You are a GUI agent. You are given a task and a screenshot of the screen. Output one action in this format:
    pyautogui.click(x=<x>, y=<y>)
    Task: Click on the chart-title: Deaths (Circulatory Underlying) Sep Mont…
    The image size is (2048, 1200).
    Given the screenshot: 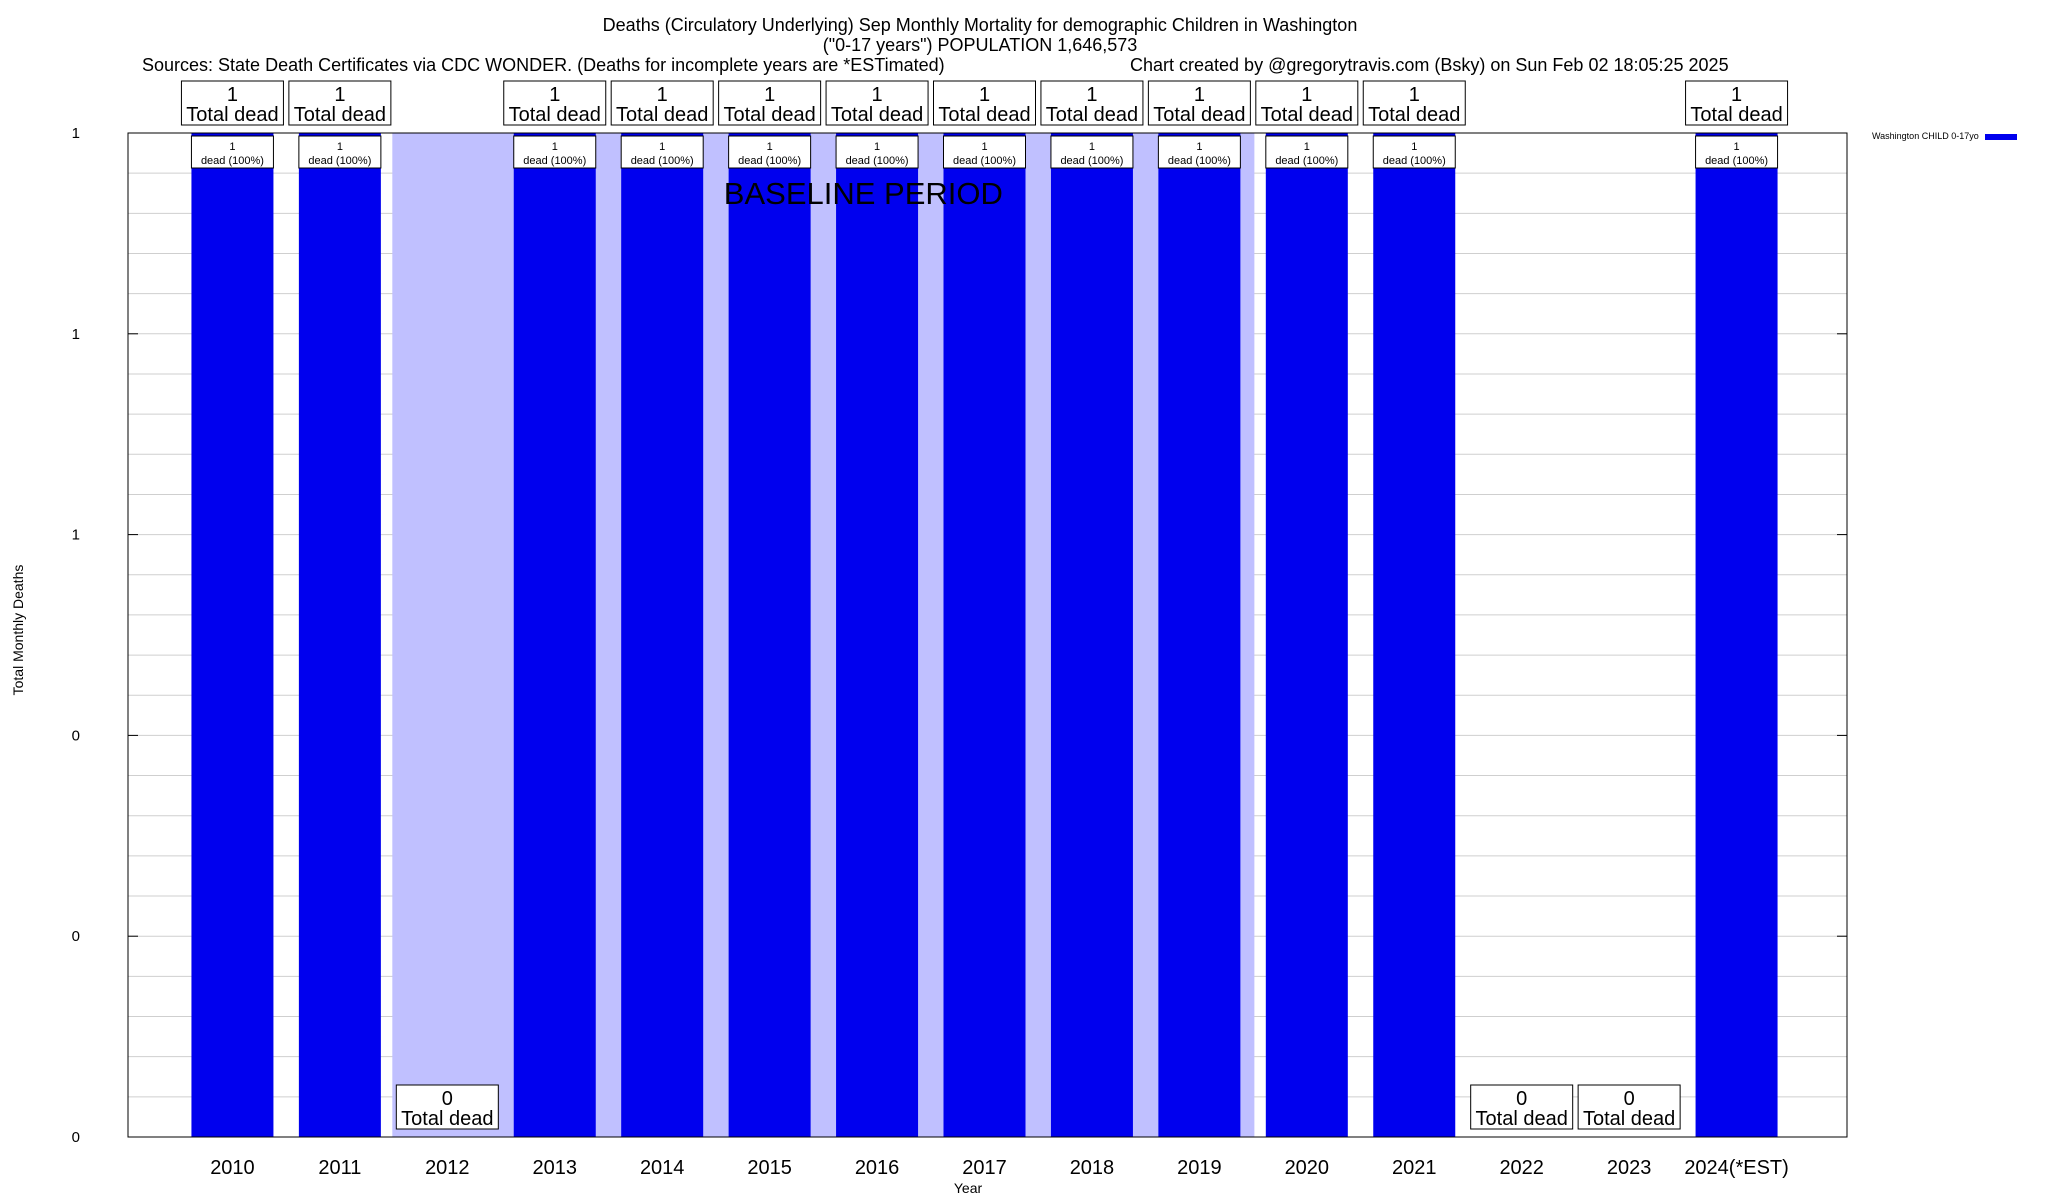 What is the action you would take?
    pyautogui.click(x=980, y=25)
    